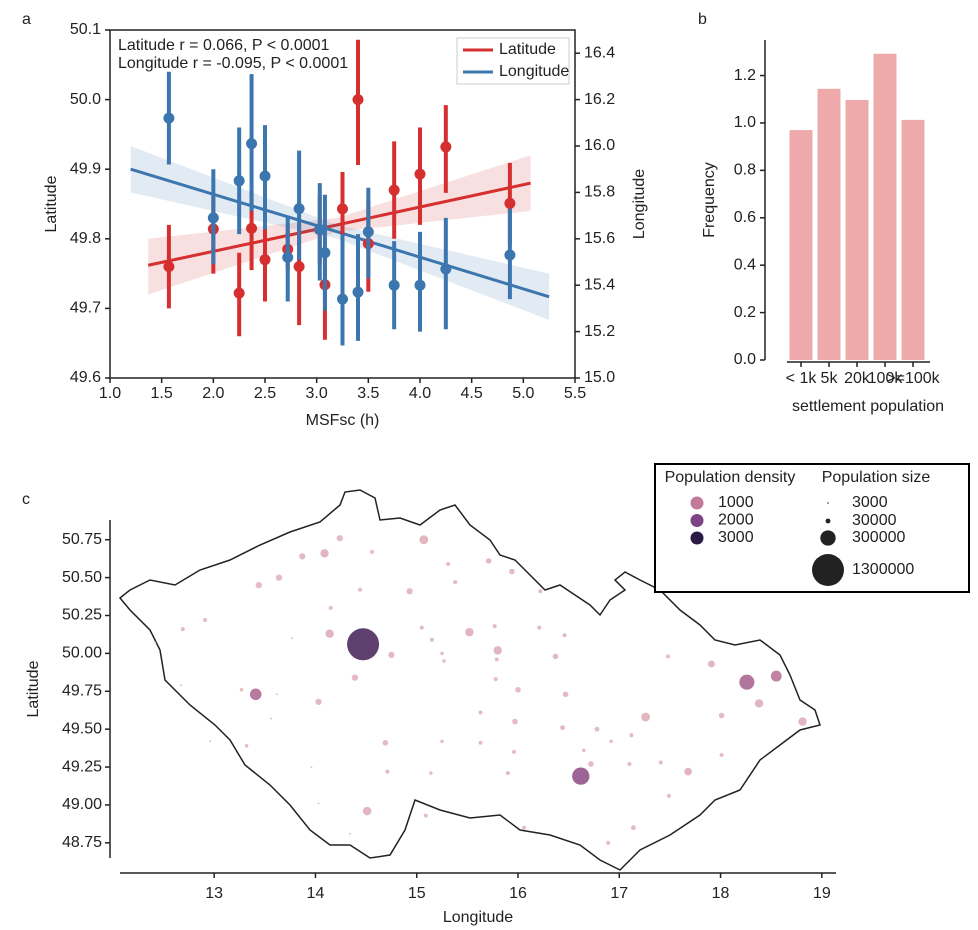 Image resolution: width=978 pixels, height=930 pixels. I want to click on x-axis-label: Longitude, so click(478, 917).